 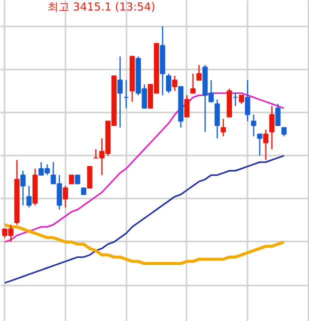 I want to click on text: 최고 3415.1 (13:54), so click(x=102, y=7).